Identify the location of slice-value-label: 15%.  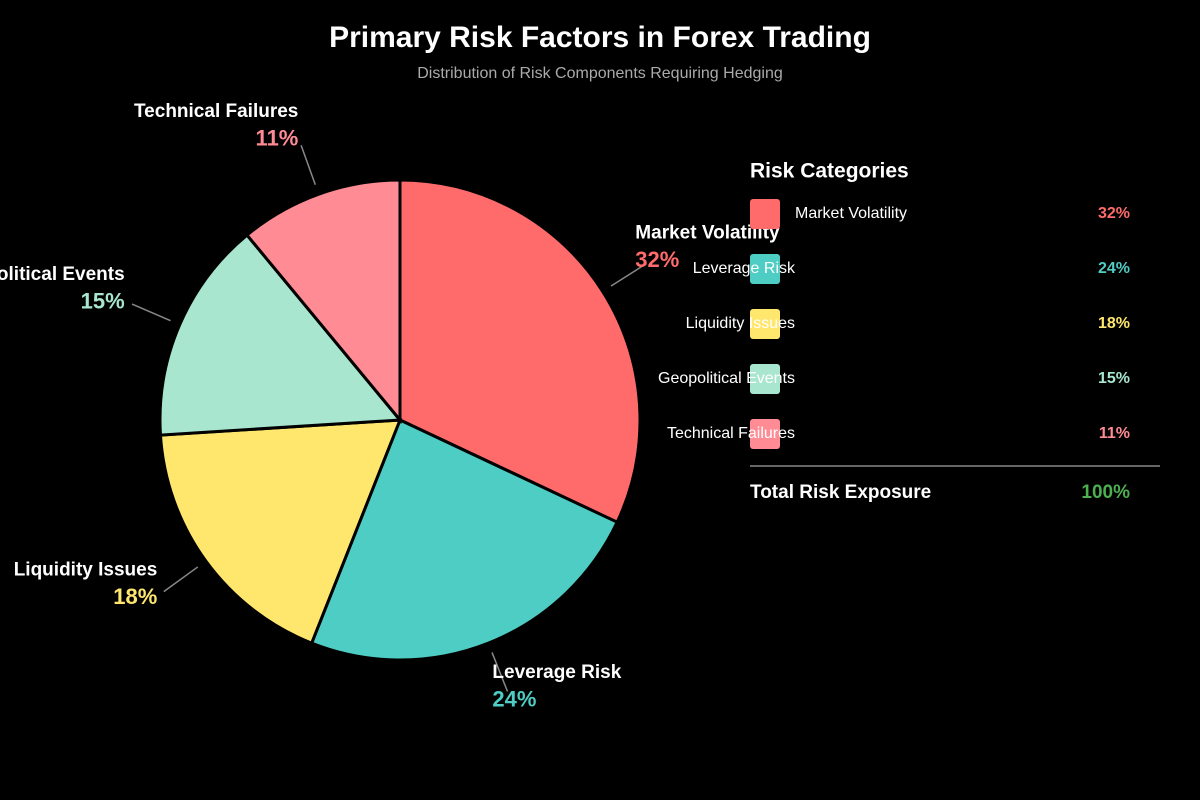
(103, 301).